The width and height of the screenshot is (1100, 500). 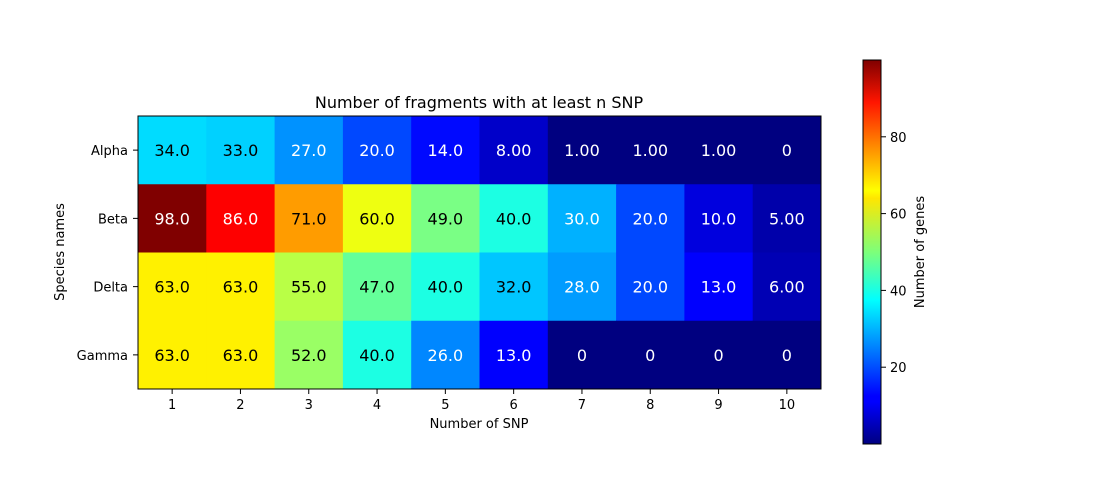 What do you see at coordinates (481, 401) in the screenshot?
I see `x-axis: 1 2 3 4 5 6 7 8 9 10` at bounding box center [481, 401].